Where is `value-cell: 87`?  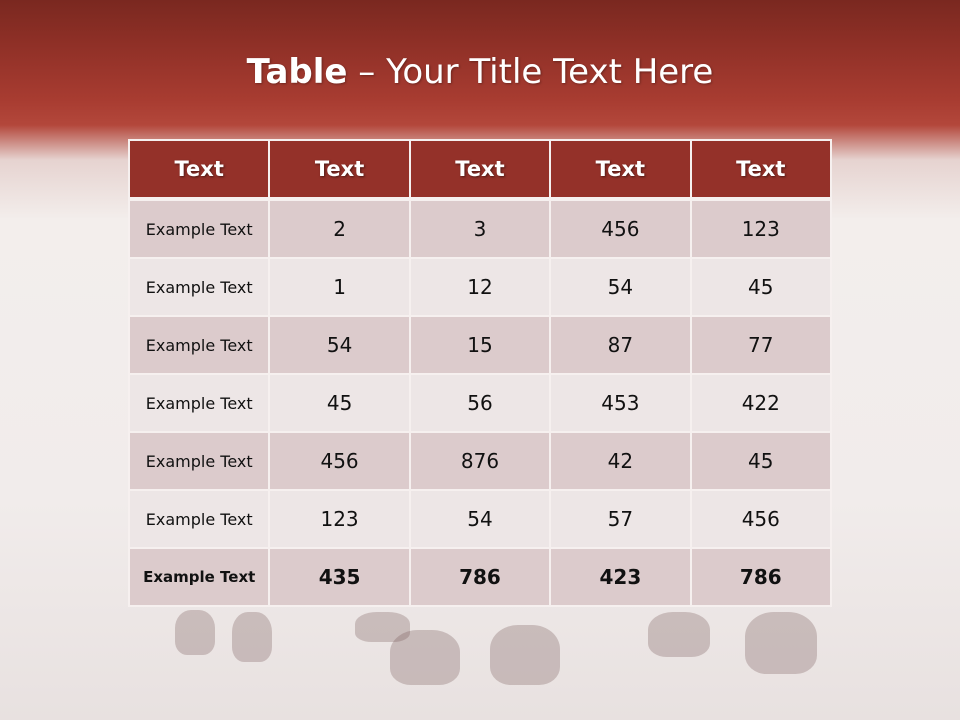
value-cell: 87 is located at coordinates (620, 345).